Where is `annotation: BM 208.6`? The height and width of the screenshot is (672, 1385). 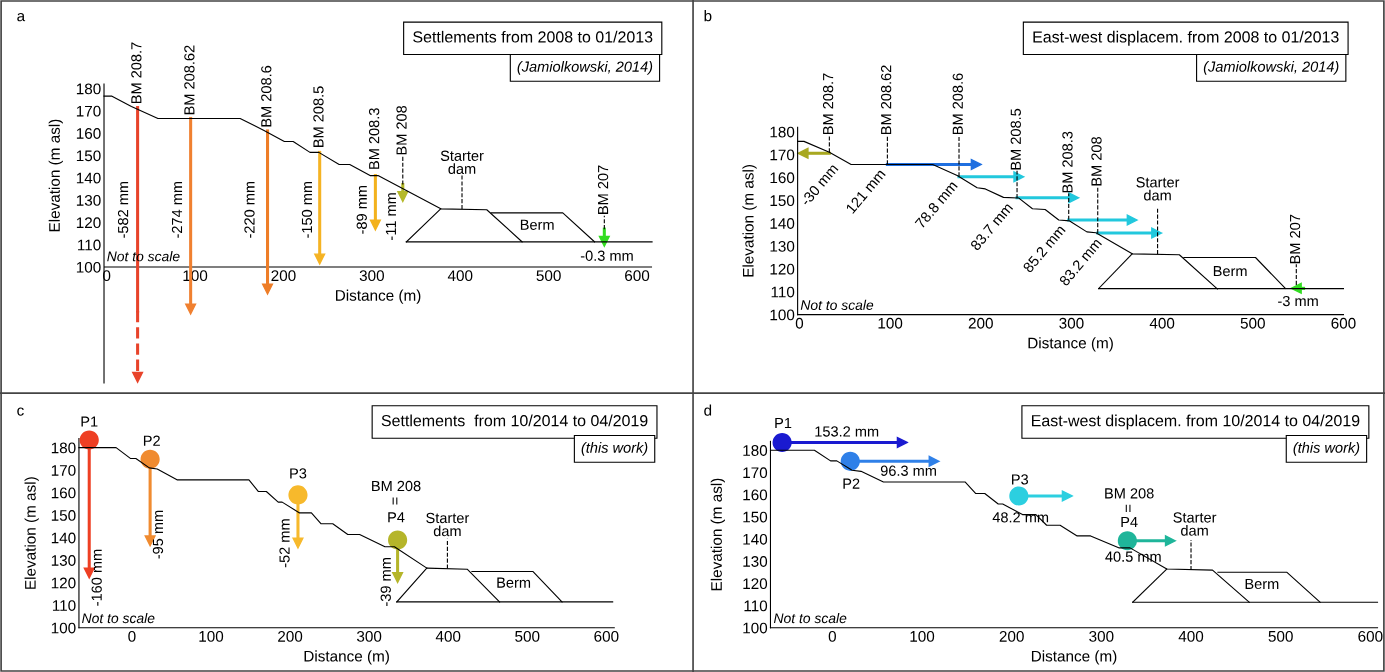 annotation: BM 208.6 is located at coordinates (266, 96).